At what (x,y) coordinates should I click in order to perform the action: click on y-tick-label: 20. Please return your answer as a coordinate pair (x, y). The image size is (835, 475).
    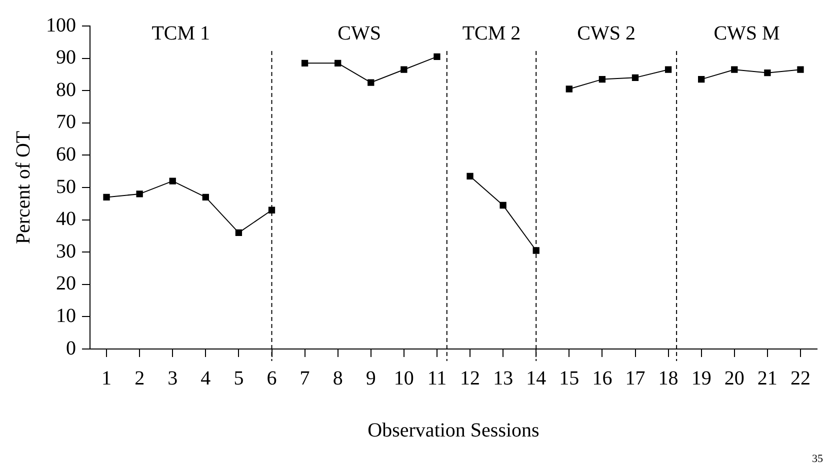
    Looking at the image, I should click on (66, 283).